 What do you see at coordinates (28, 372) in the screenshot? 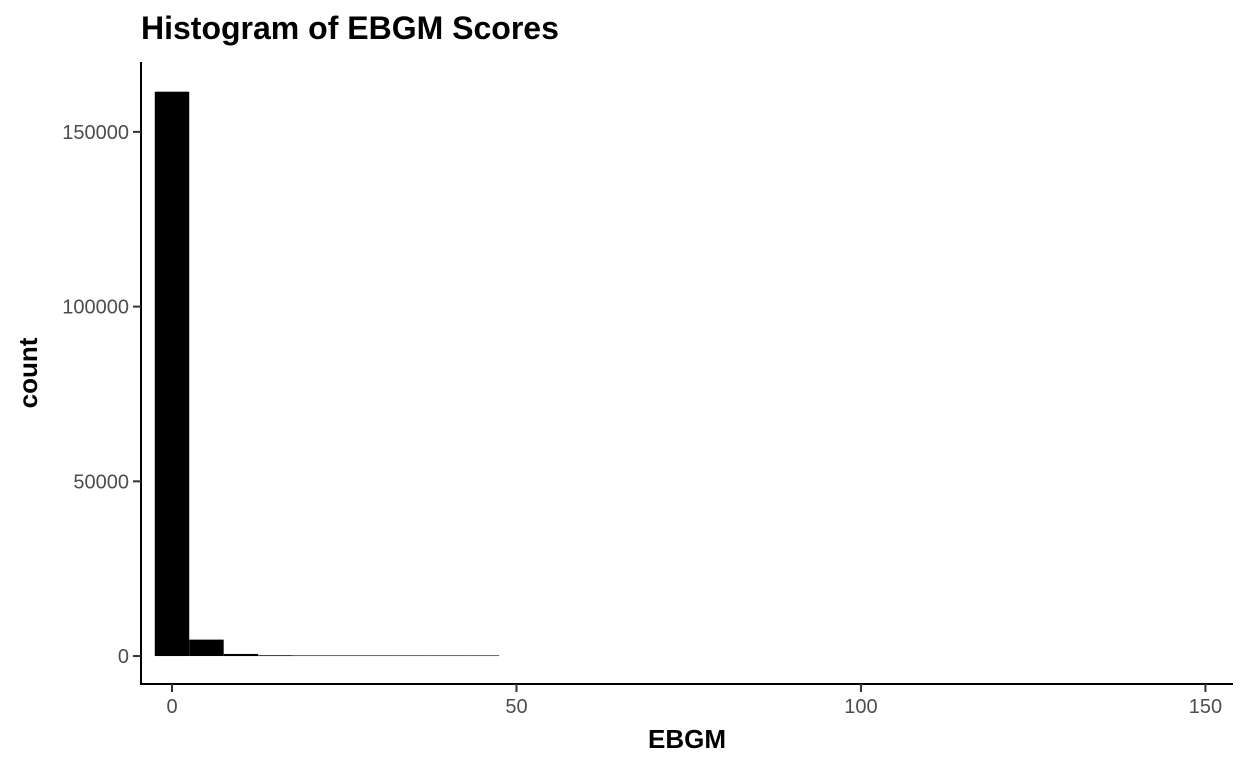
I see `y-axis-title: count` at bounding box center [28, 372].